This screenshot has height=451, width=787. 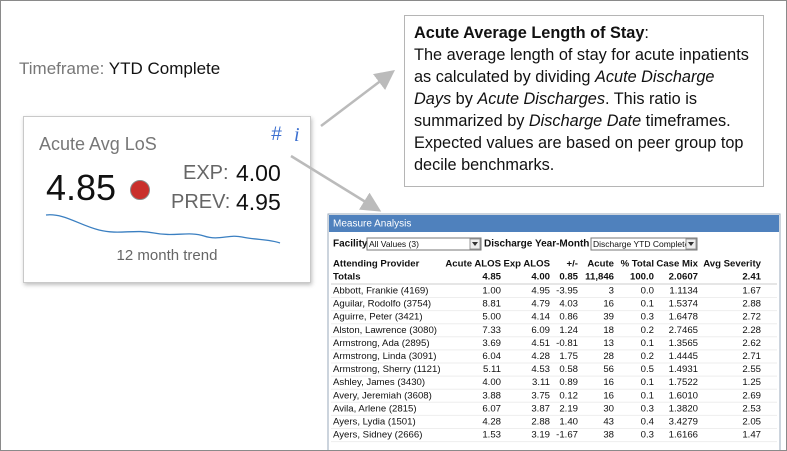 What do you see at coordinates (387, 369) in the screenshot?
I see `table-cell: Armstrong, Sherry (1121)` at bounding box center [387, 369].